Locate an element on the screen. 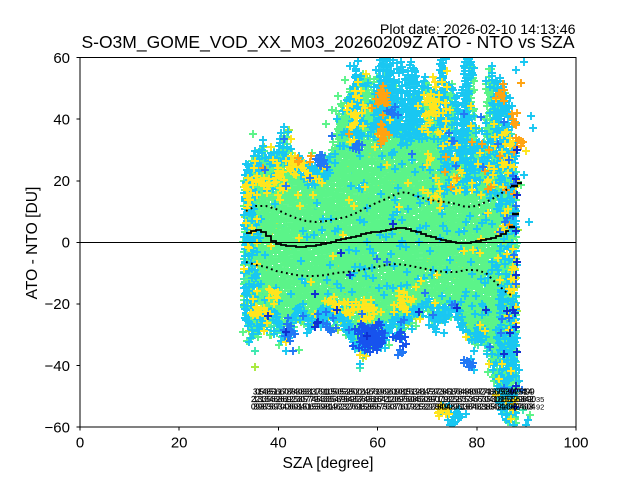 Image resolution: width=640 pixels, height=485 pixels. svg-text: 35 is located at coordinates (540, 399).